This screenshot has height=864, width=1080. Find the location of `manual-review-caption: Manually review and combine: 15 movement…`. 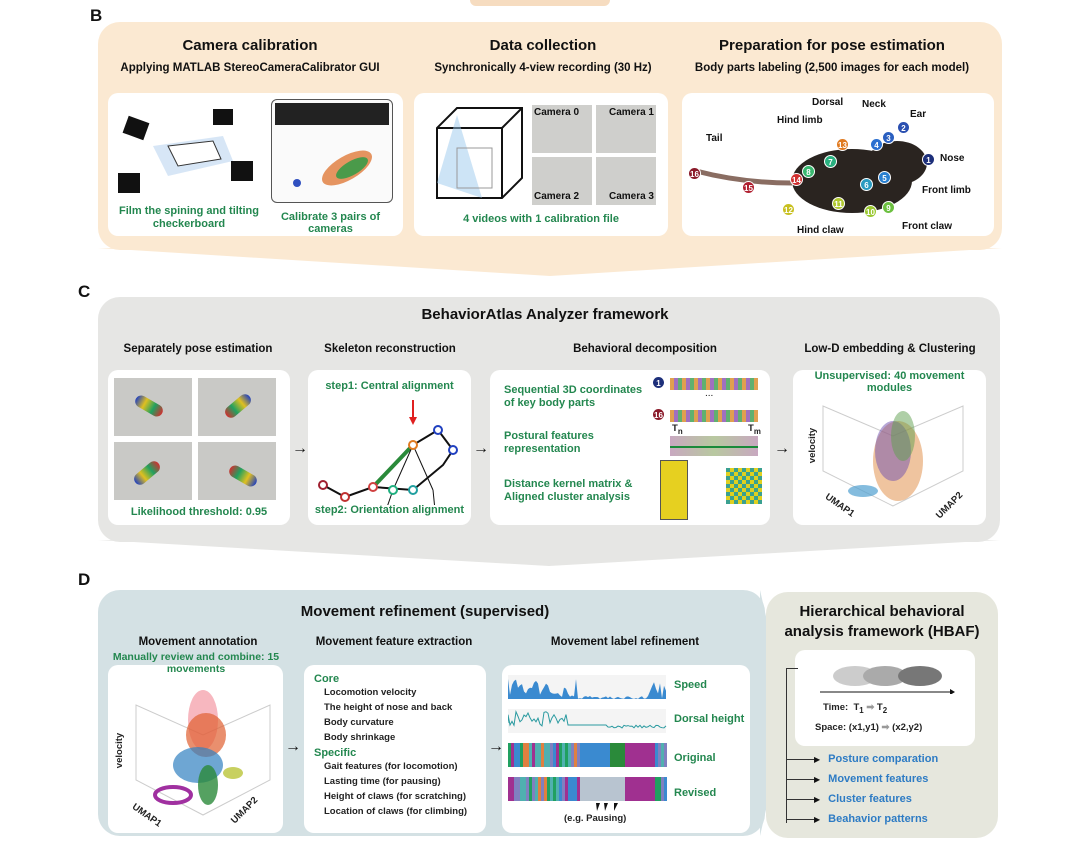

manual-review-caption: Manually review and combine: 15 movement… is located at coordinates (196, 663).